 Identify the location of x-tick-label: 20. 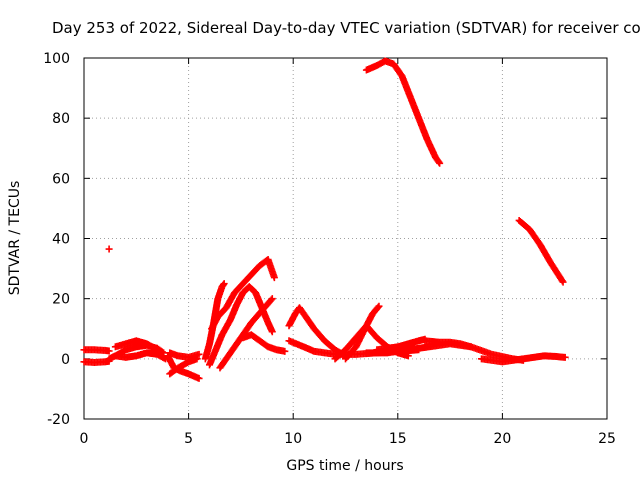
(502, 439).